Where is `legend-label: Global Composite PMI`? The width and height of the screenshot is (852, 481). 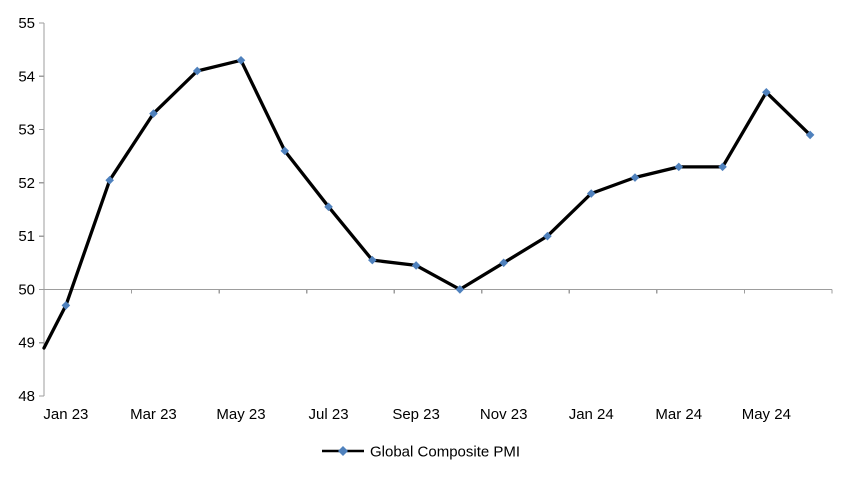
legend-label: Global Composite PMI is located at coordinates (445, 452).